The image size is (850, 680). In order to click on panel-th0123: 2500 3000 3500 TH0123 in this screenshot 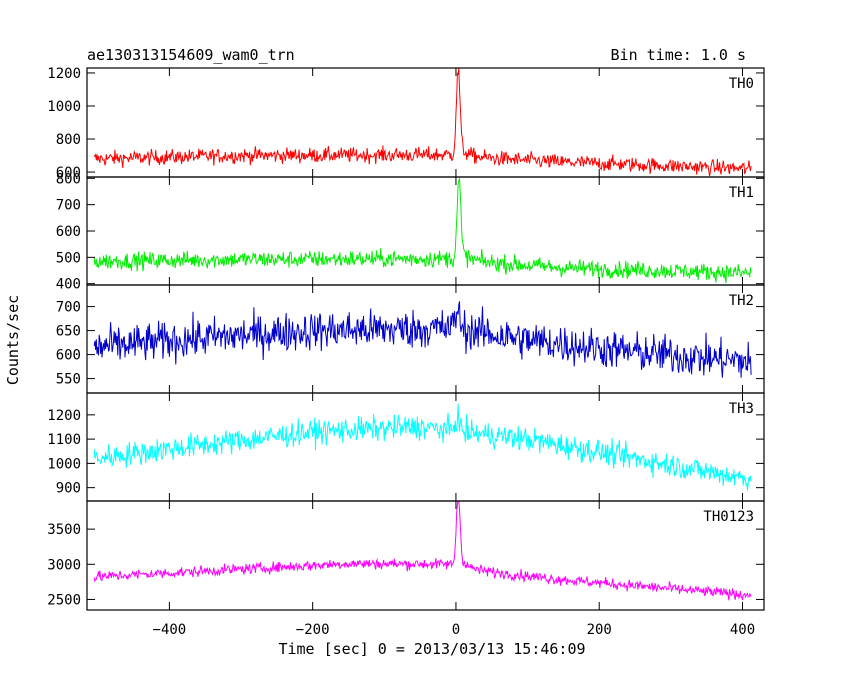, I will do `click(406, 555)`.